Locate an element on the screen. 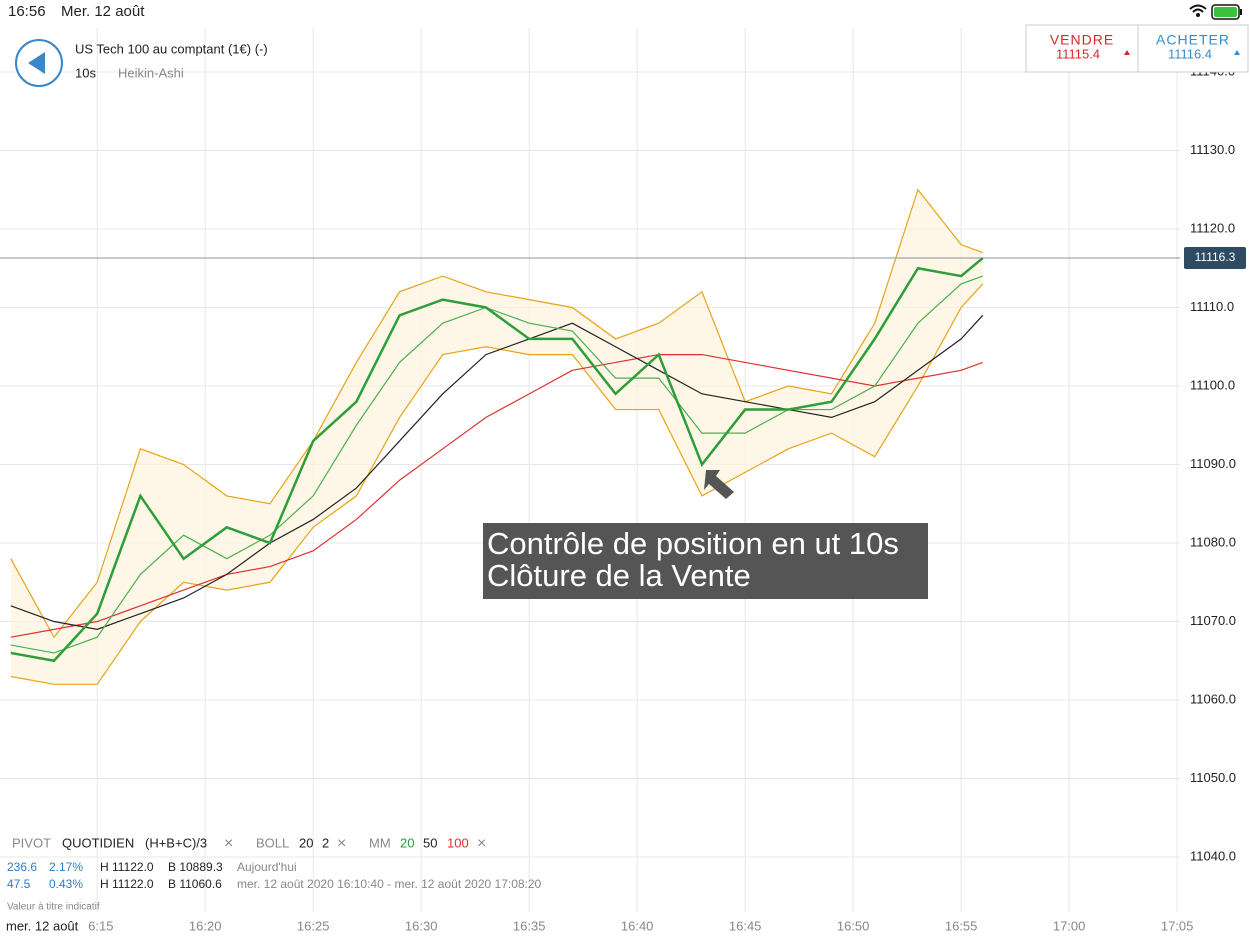  stat-low: B 11060.6 is located at coordinates (195, 884).